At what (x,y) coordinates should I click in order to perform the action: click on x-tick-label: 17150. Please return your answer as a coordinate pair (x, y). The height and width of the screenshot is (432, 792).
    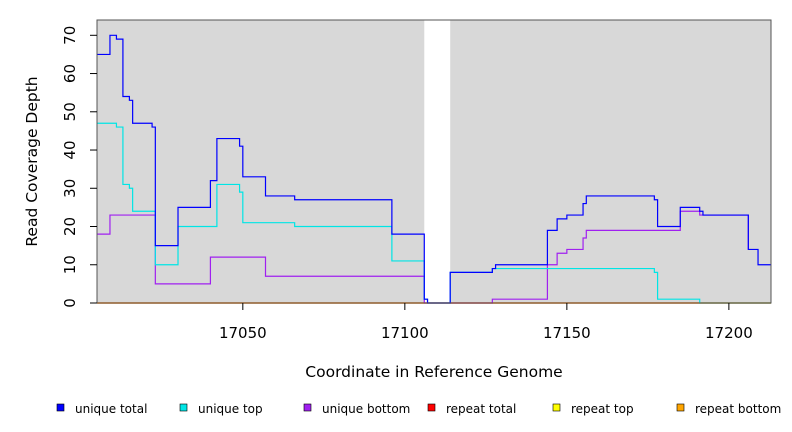
    Looking at the image, I should click on (567, 333).